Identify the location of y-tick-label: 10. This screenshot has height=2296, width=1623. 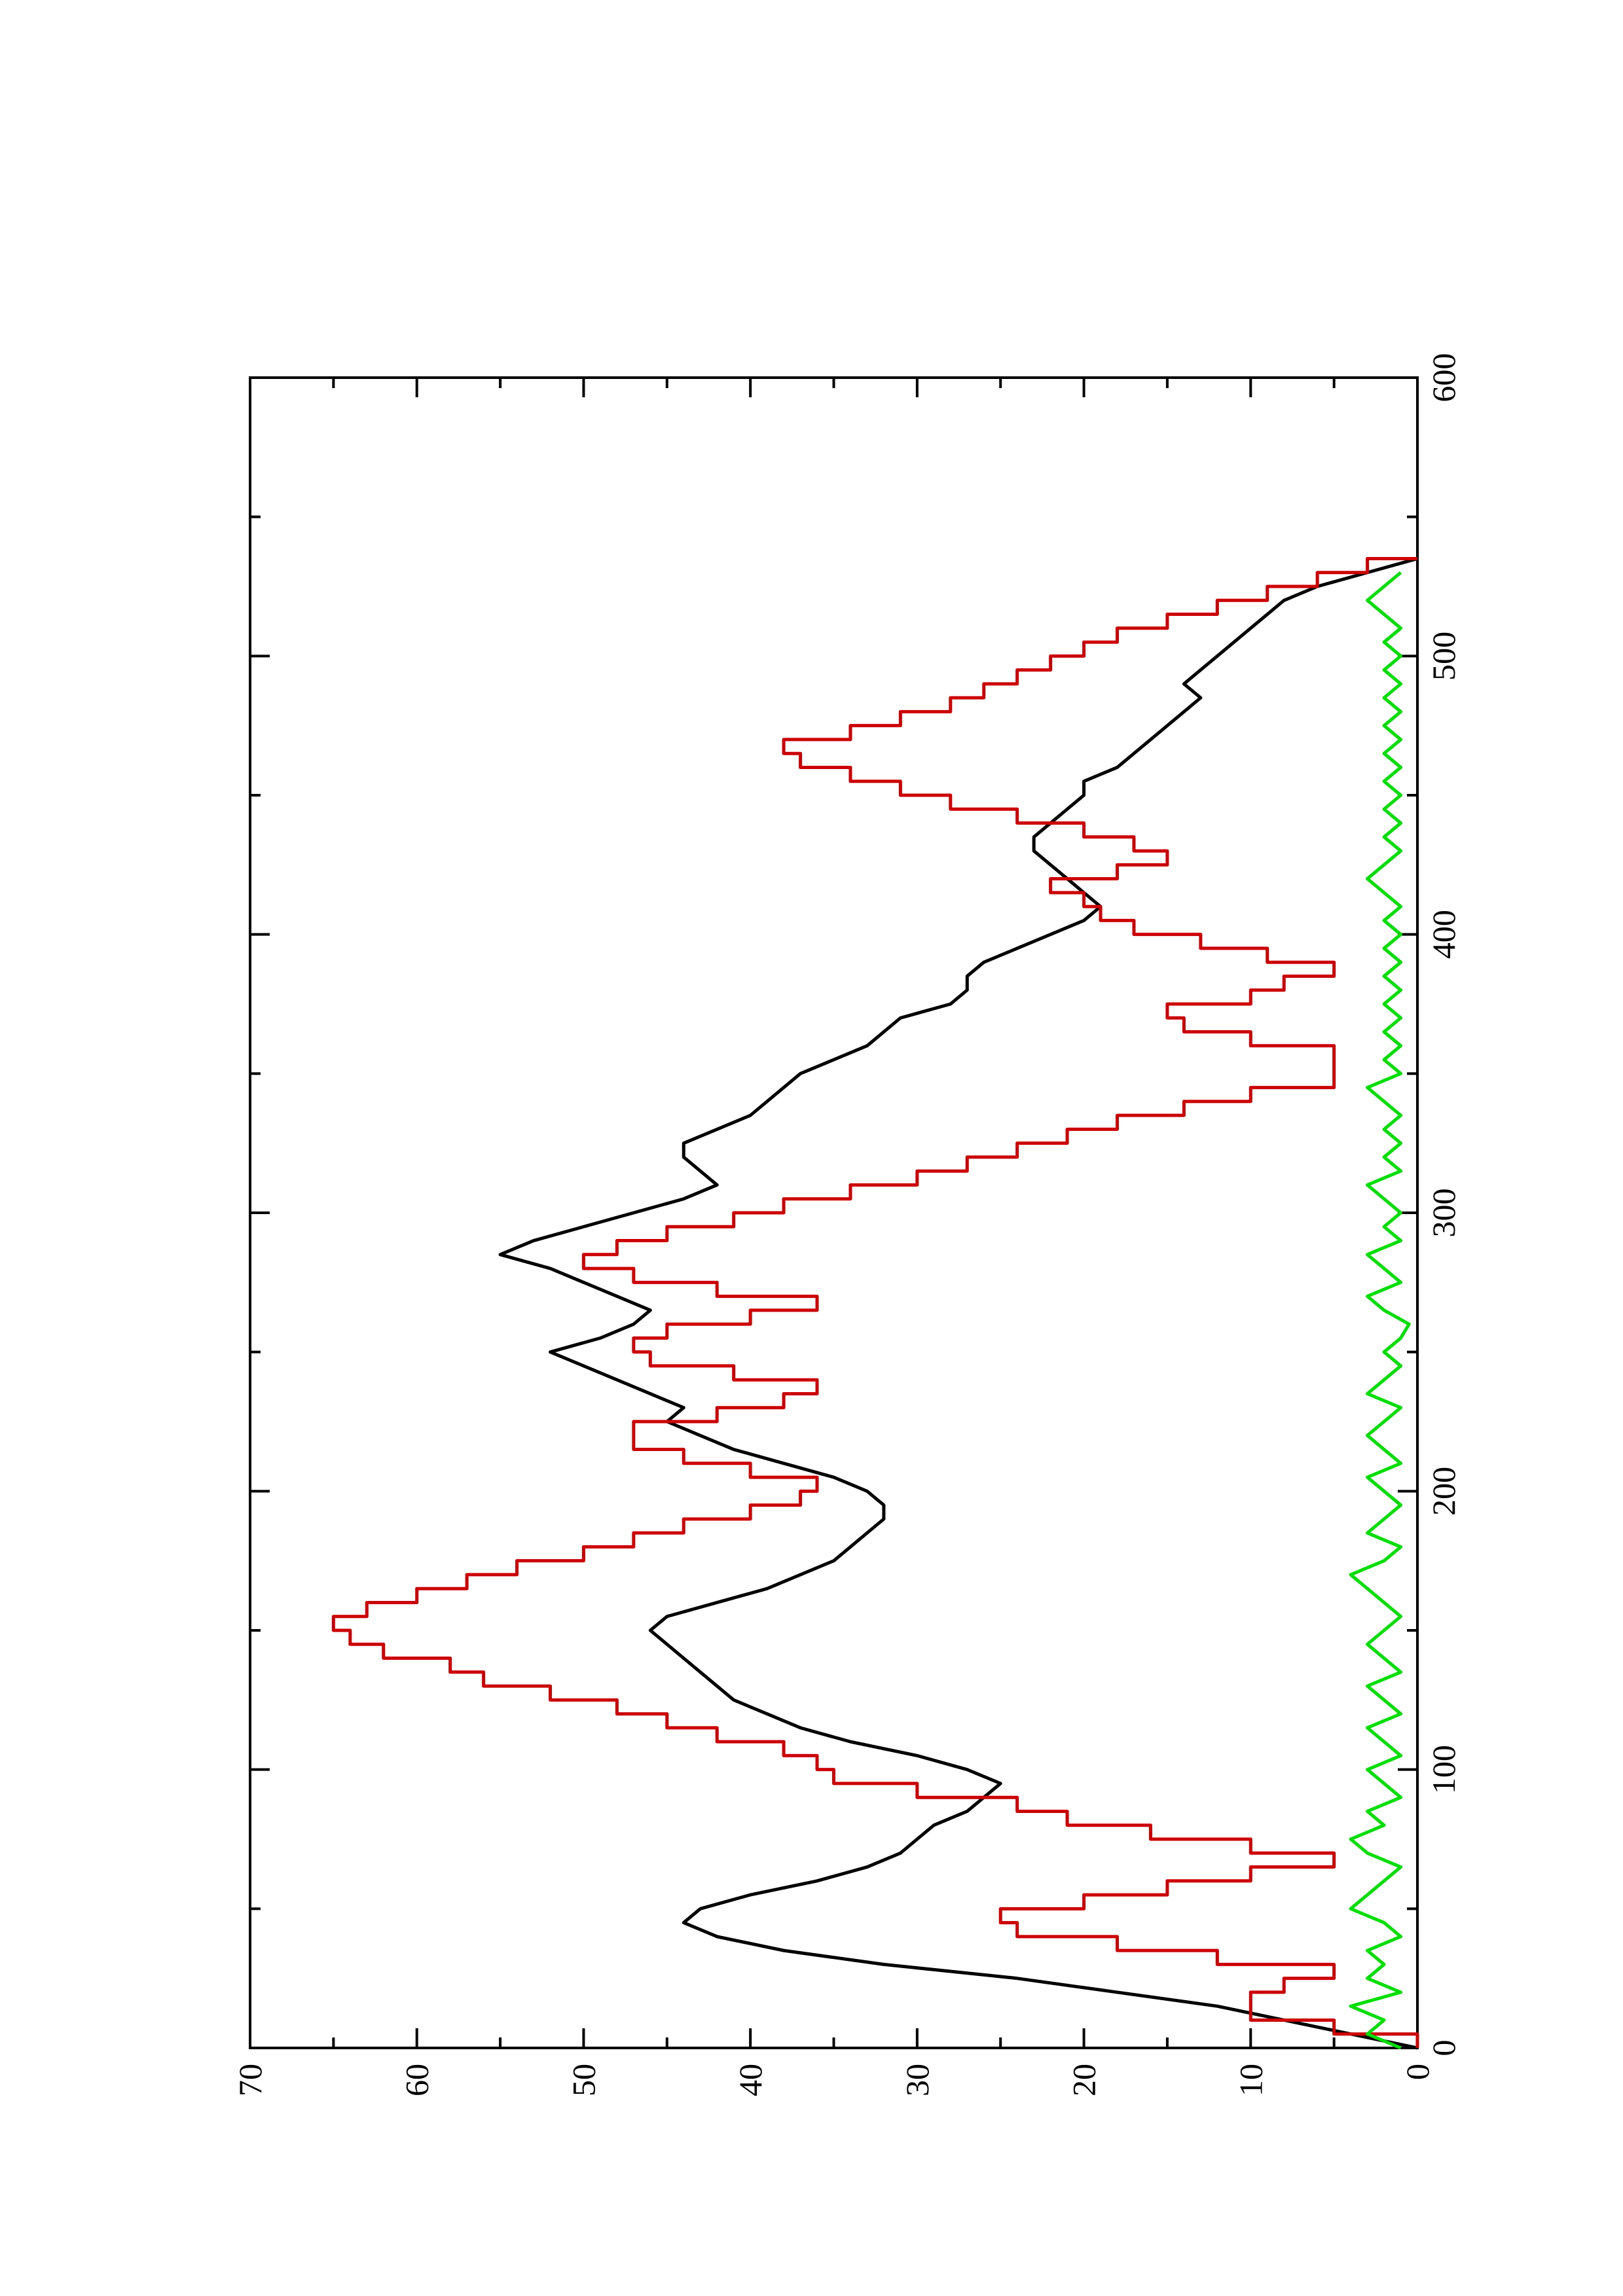
(1250, 2080).